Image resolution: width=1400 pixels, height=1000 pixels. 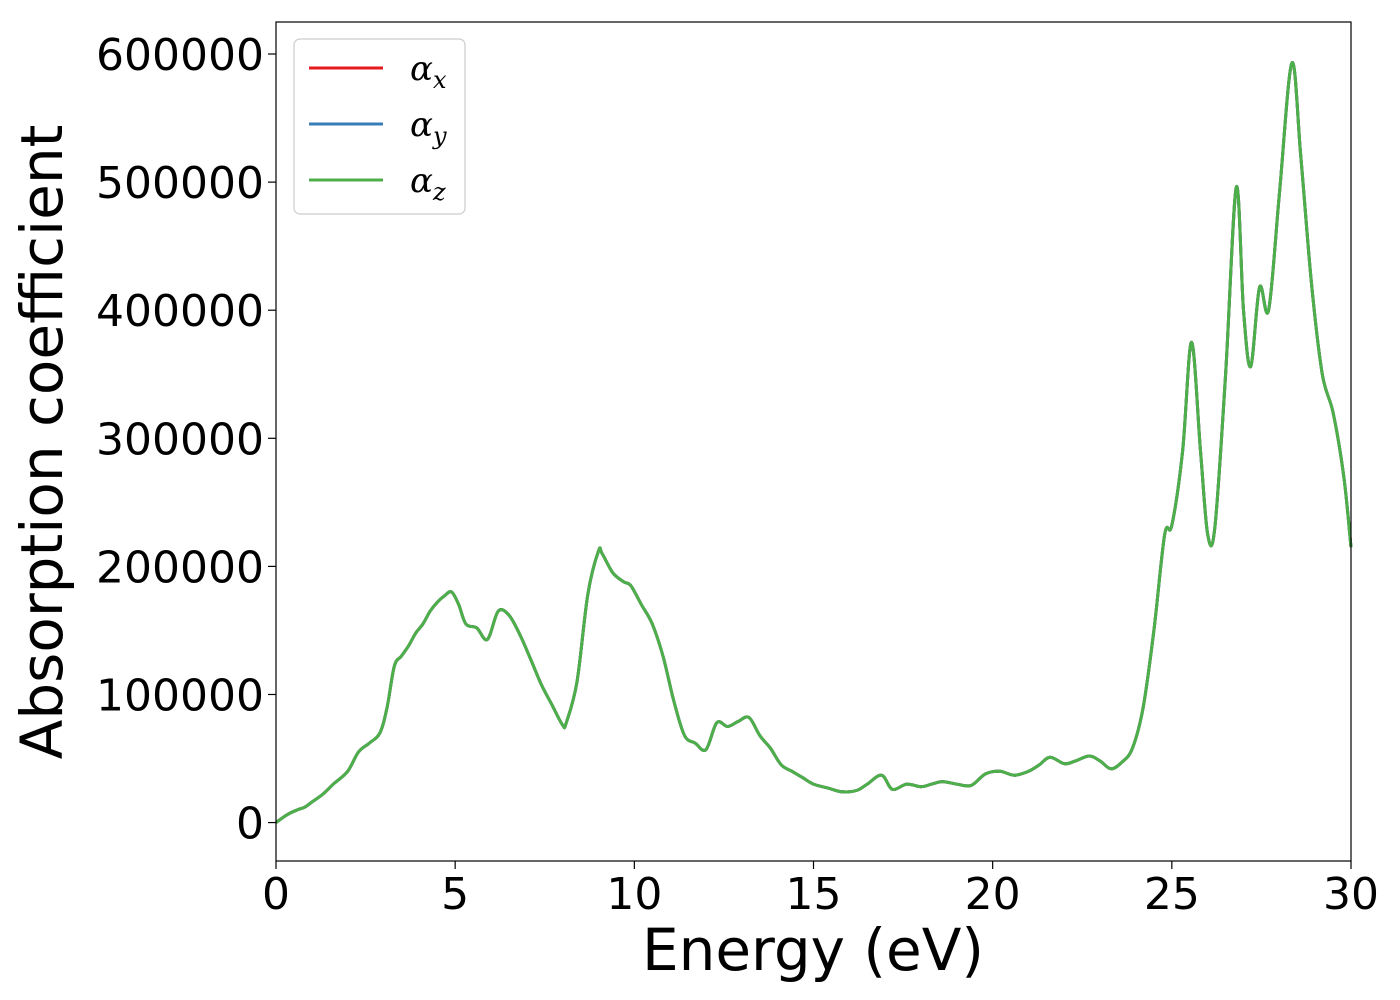 I want to click on y-tick-label: 500000, so click(x=180, y=183).